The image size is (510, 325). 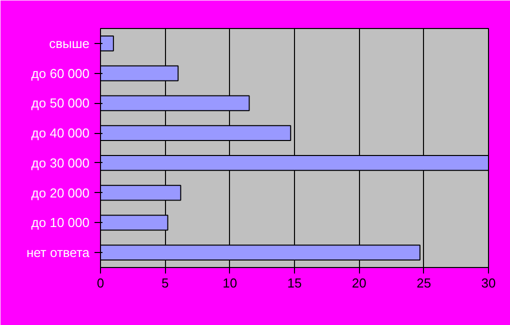 I want to click on y-tick-label: до 60 000, so click(x=60, y=73).